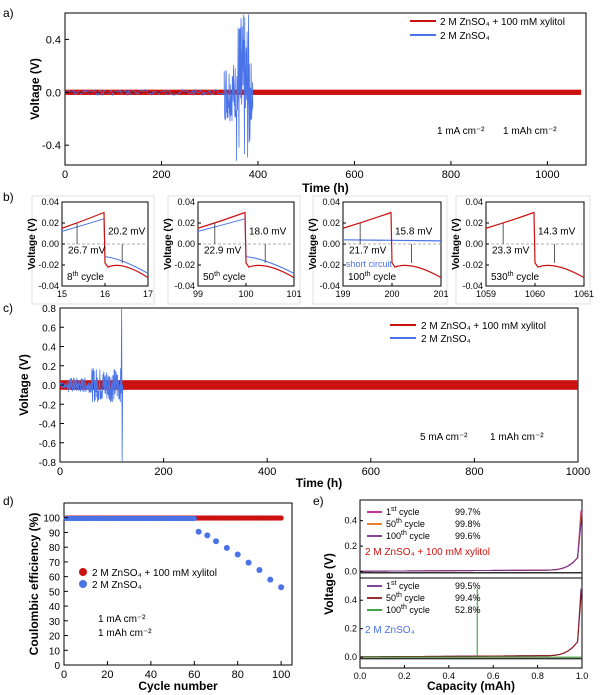 This screenshot has width=600, height=695. What do you see at coordinates (198, 294) in the screenshot?
I see `x-tick-label: 99` at bounding box center [198, 294].